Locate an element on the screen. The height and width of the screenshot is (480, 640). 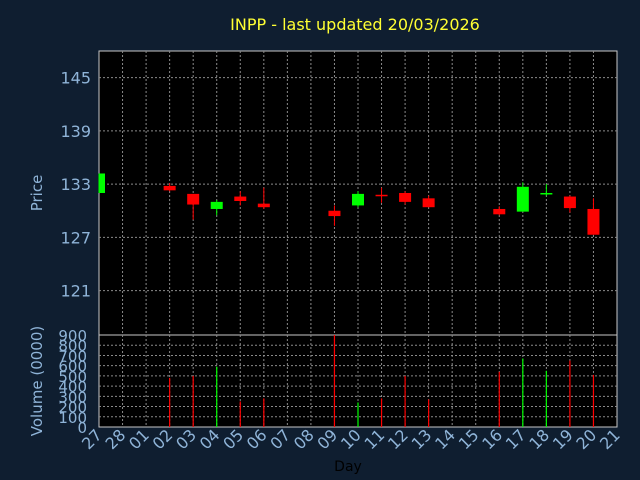
candles is located at coordinates (349, 204).